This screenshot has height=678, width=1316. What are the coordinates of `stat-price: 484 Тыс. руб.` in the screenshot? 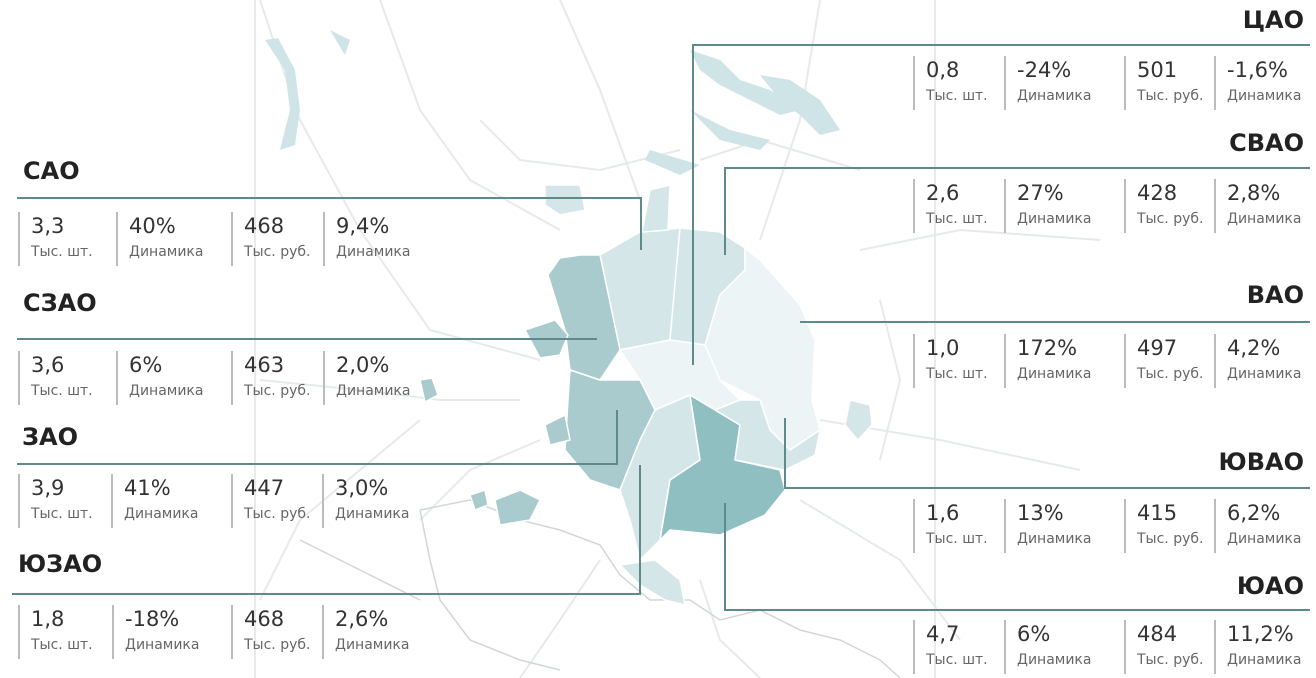 It's located at (1163, 647).